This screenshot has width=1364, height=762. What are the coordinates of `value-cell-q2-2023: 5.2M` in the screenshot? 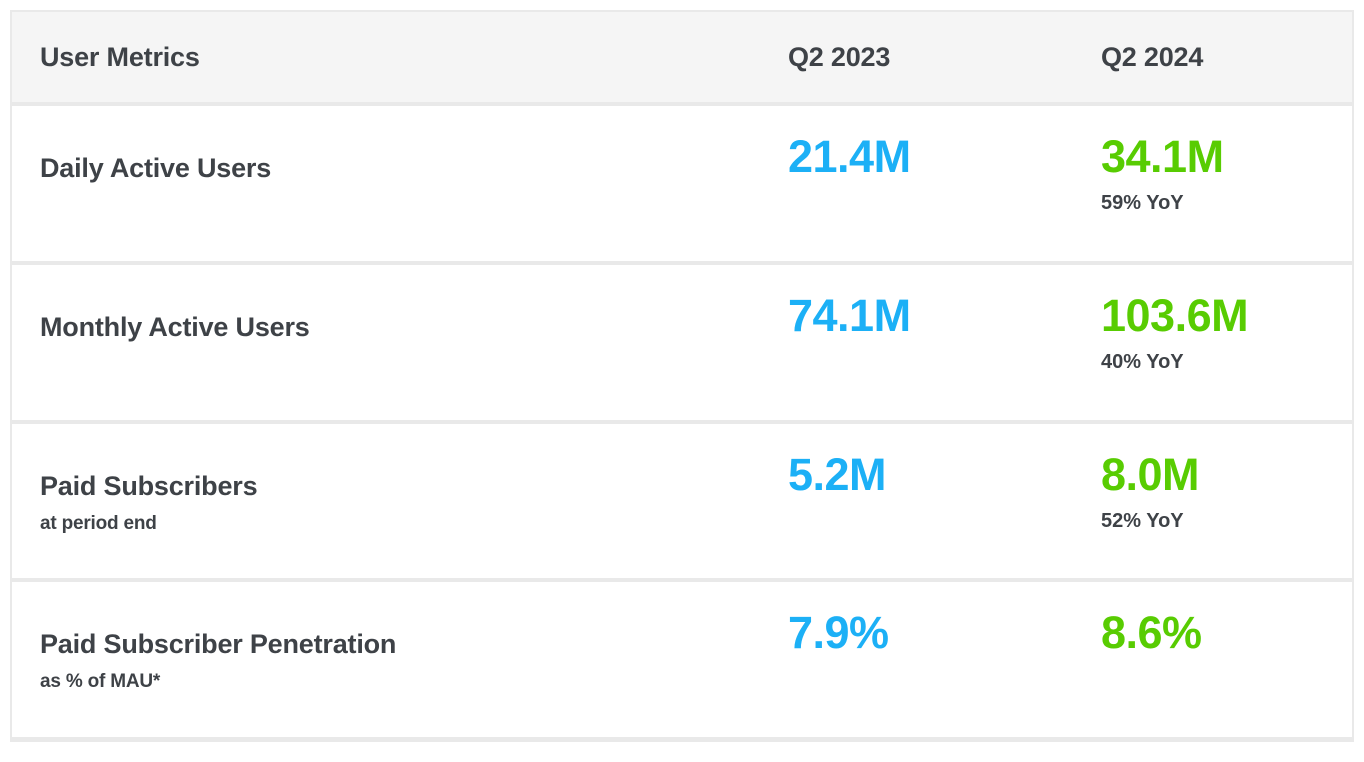 It's located at (944, 501).